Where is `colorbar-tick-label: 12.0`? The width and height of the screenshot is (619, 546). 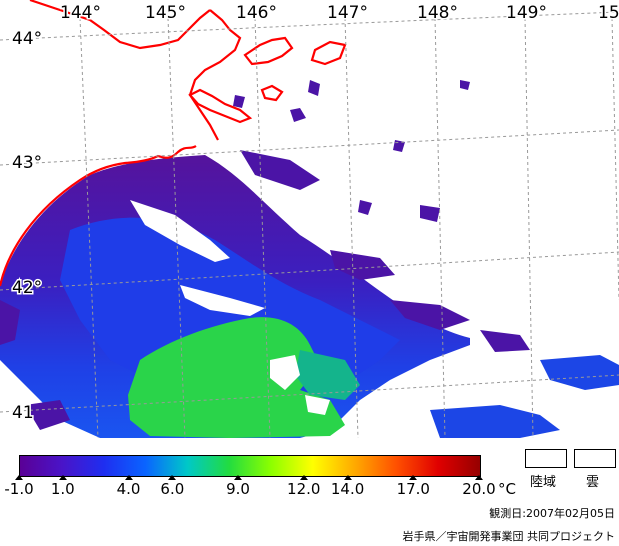 colorbar-tick-label: 12.0 is located at coordinates (304, 489).